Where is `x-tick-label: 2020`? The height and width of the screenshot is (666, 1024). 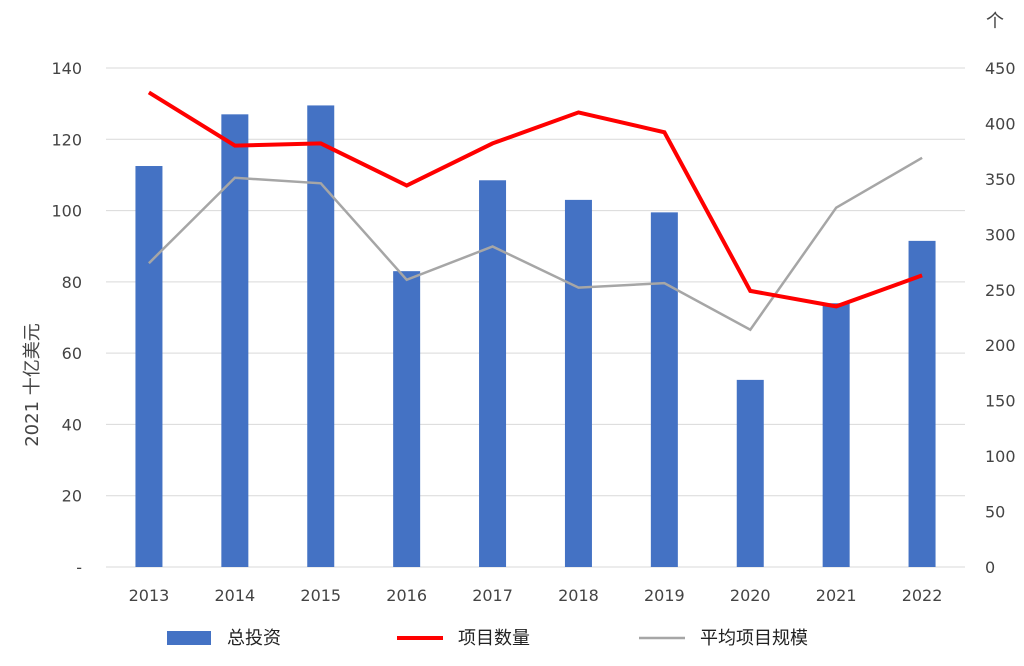 x-tick-label: 2020 is located at coordinates (750, 595).